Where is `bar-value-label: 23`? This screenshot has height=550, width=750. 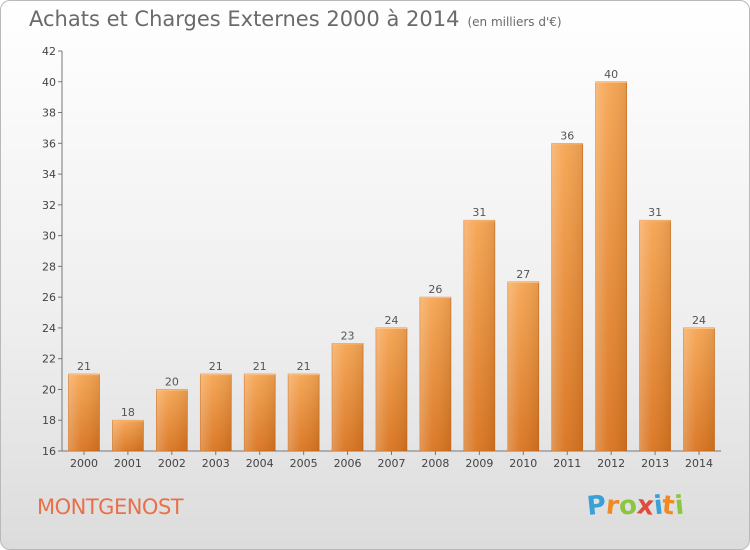 bar-value-label: 23 is located at coordinates (348, 335).